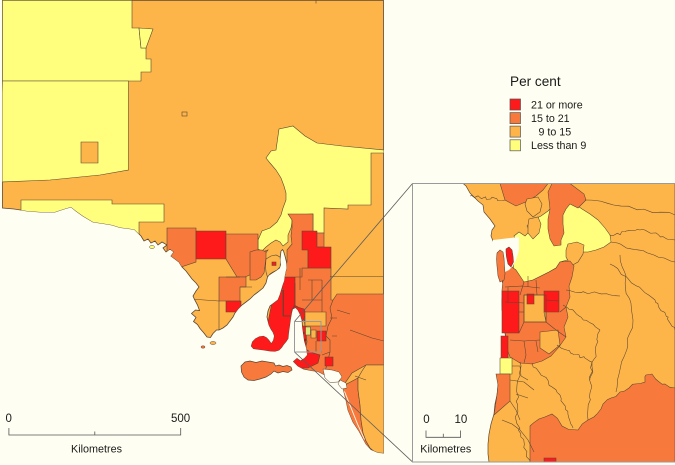  What do you see at coordinates (180, 419) in the screenshot?
I see `svg-text: 500` at bounding box center [180, 419].